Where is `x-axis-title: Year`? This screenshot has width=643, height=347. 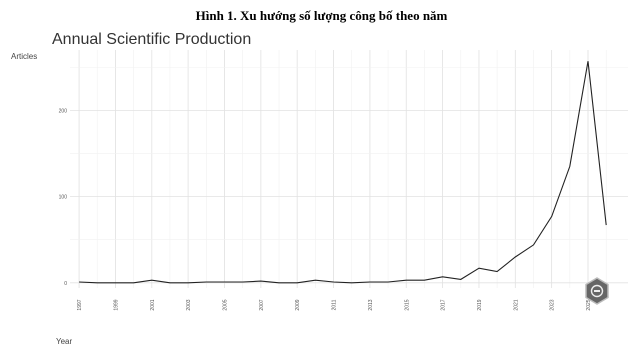 x-axis-title: Year is located at coordinates (64, 341).